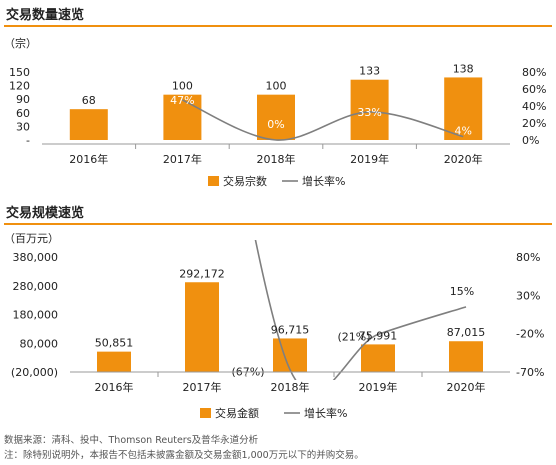 Image resolution: width=556 pixels, height=465 pixels. Describe the element at coordinates (31, 238) in the screenshot. I see `chart2-unit-label: （百万元）` at that location.